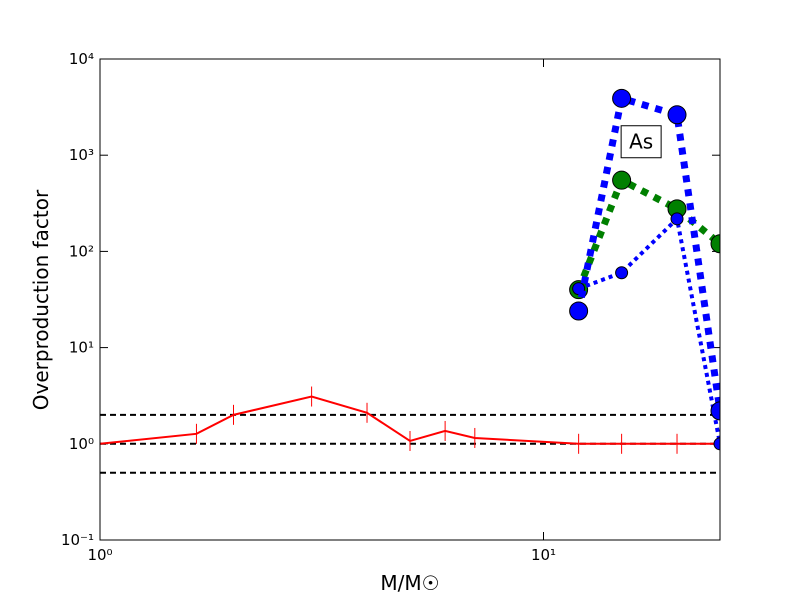 The height and width of the screenshot is (600, 800). Describe the element at coordinates (77, 540) in the screenshot. I see `y-tick-label: 10⁻¹` at that location.